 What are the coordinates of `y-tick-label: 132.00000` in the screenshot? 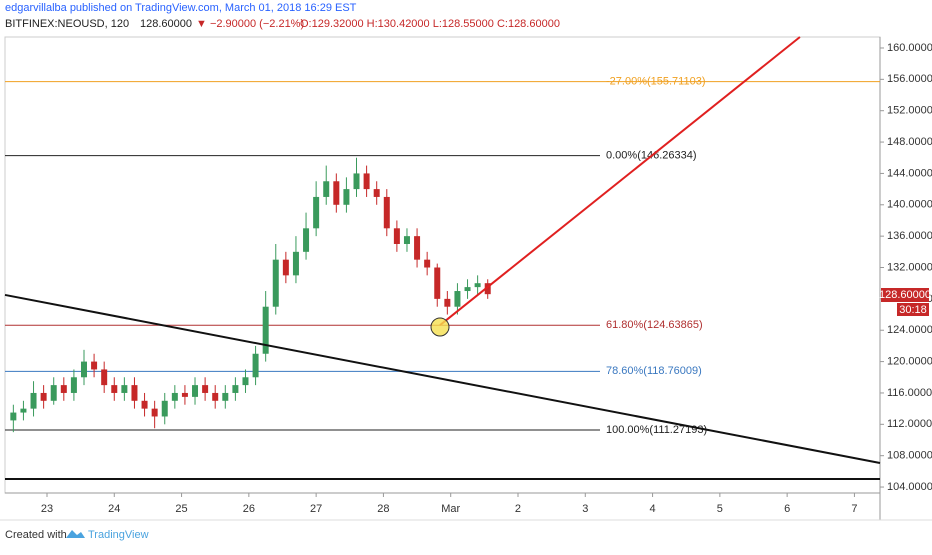 It's located at (909, 267).